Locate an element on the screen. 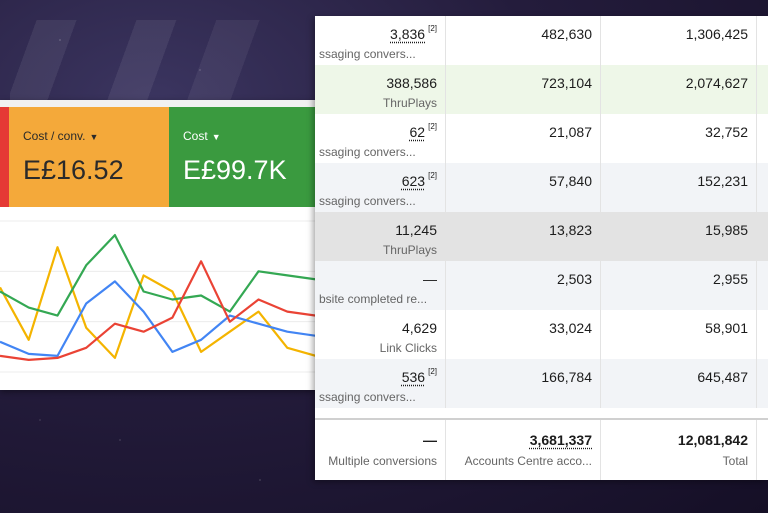 This screenshot has width=768, height=513. results-value: 11,245 is located at coordinates (416, 230).